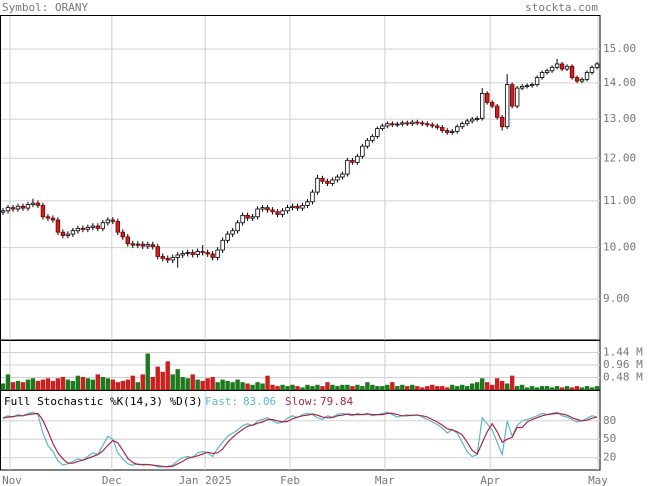 This screenshot has width=655, height=486. What do you see at coordinates (616, 298) in the screenshot?
I see `y-tick-label: 9.00` at bounding box center [616, 298].